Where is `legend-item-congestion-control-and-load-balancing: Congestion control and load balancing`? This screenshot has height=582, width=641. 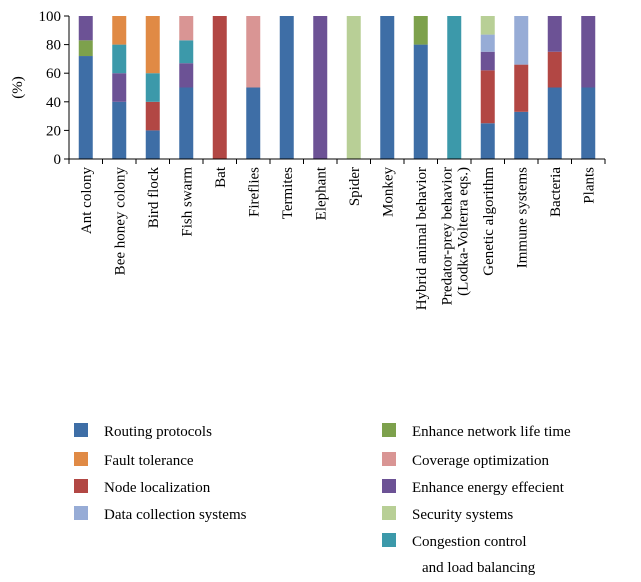
legend-item-congestion-control-and-load-balancing: Congestion control and load balancing is located at coordinates (459, 554).